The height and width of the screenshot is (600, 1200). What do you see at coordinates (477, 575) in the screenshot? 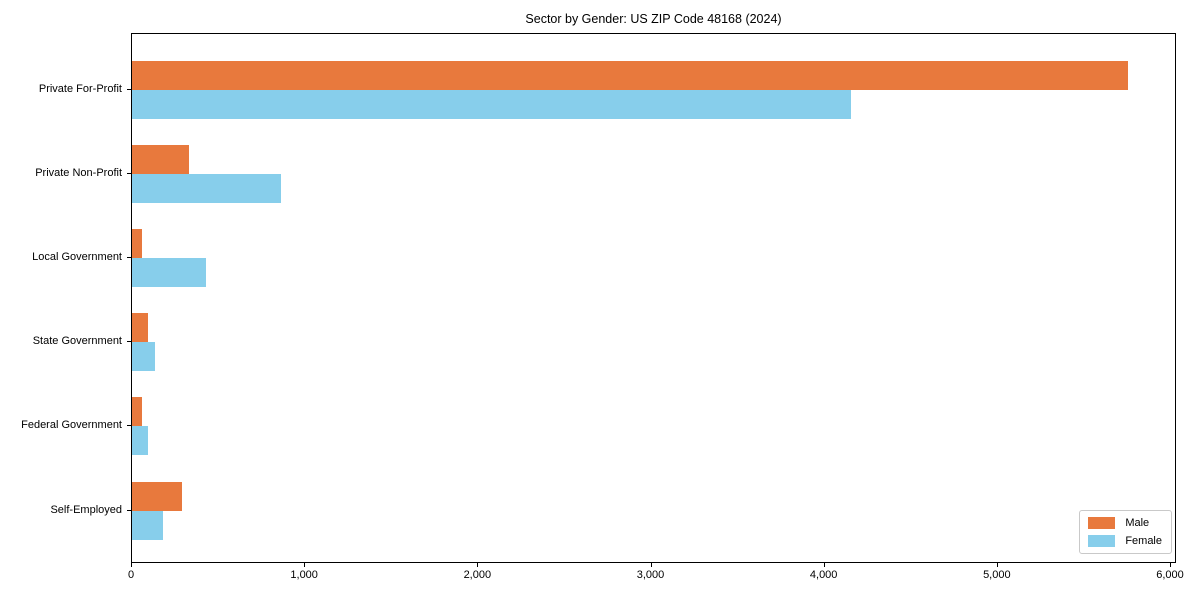
I see `xtick-label-2000: 2,000` at bounding box center [477, 575].